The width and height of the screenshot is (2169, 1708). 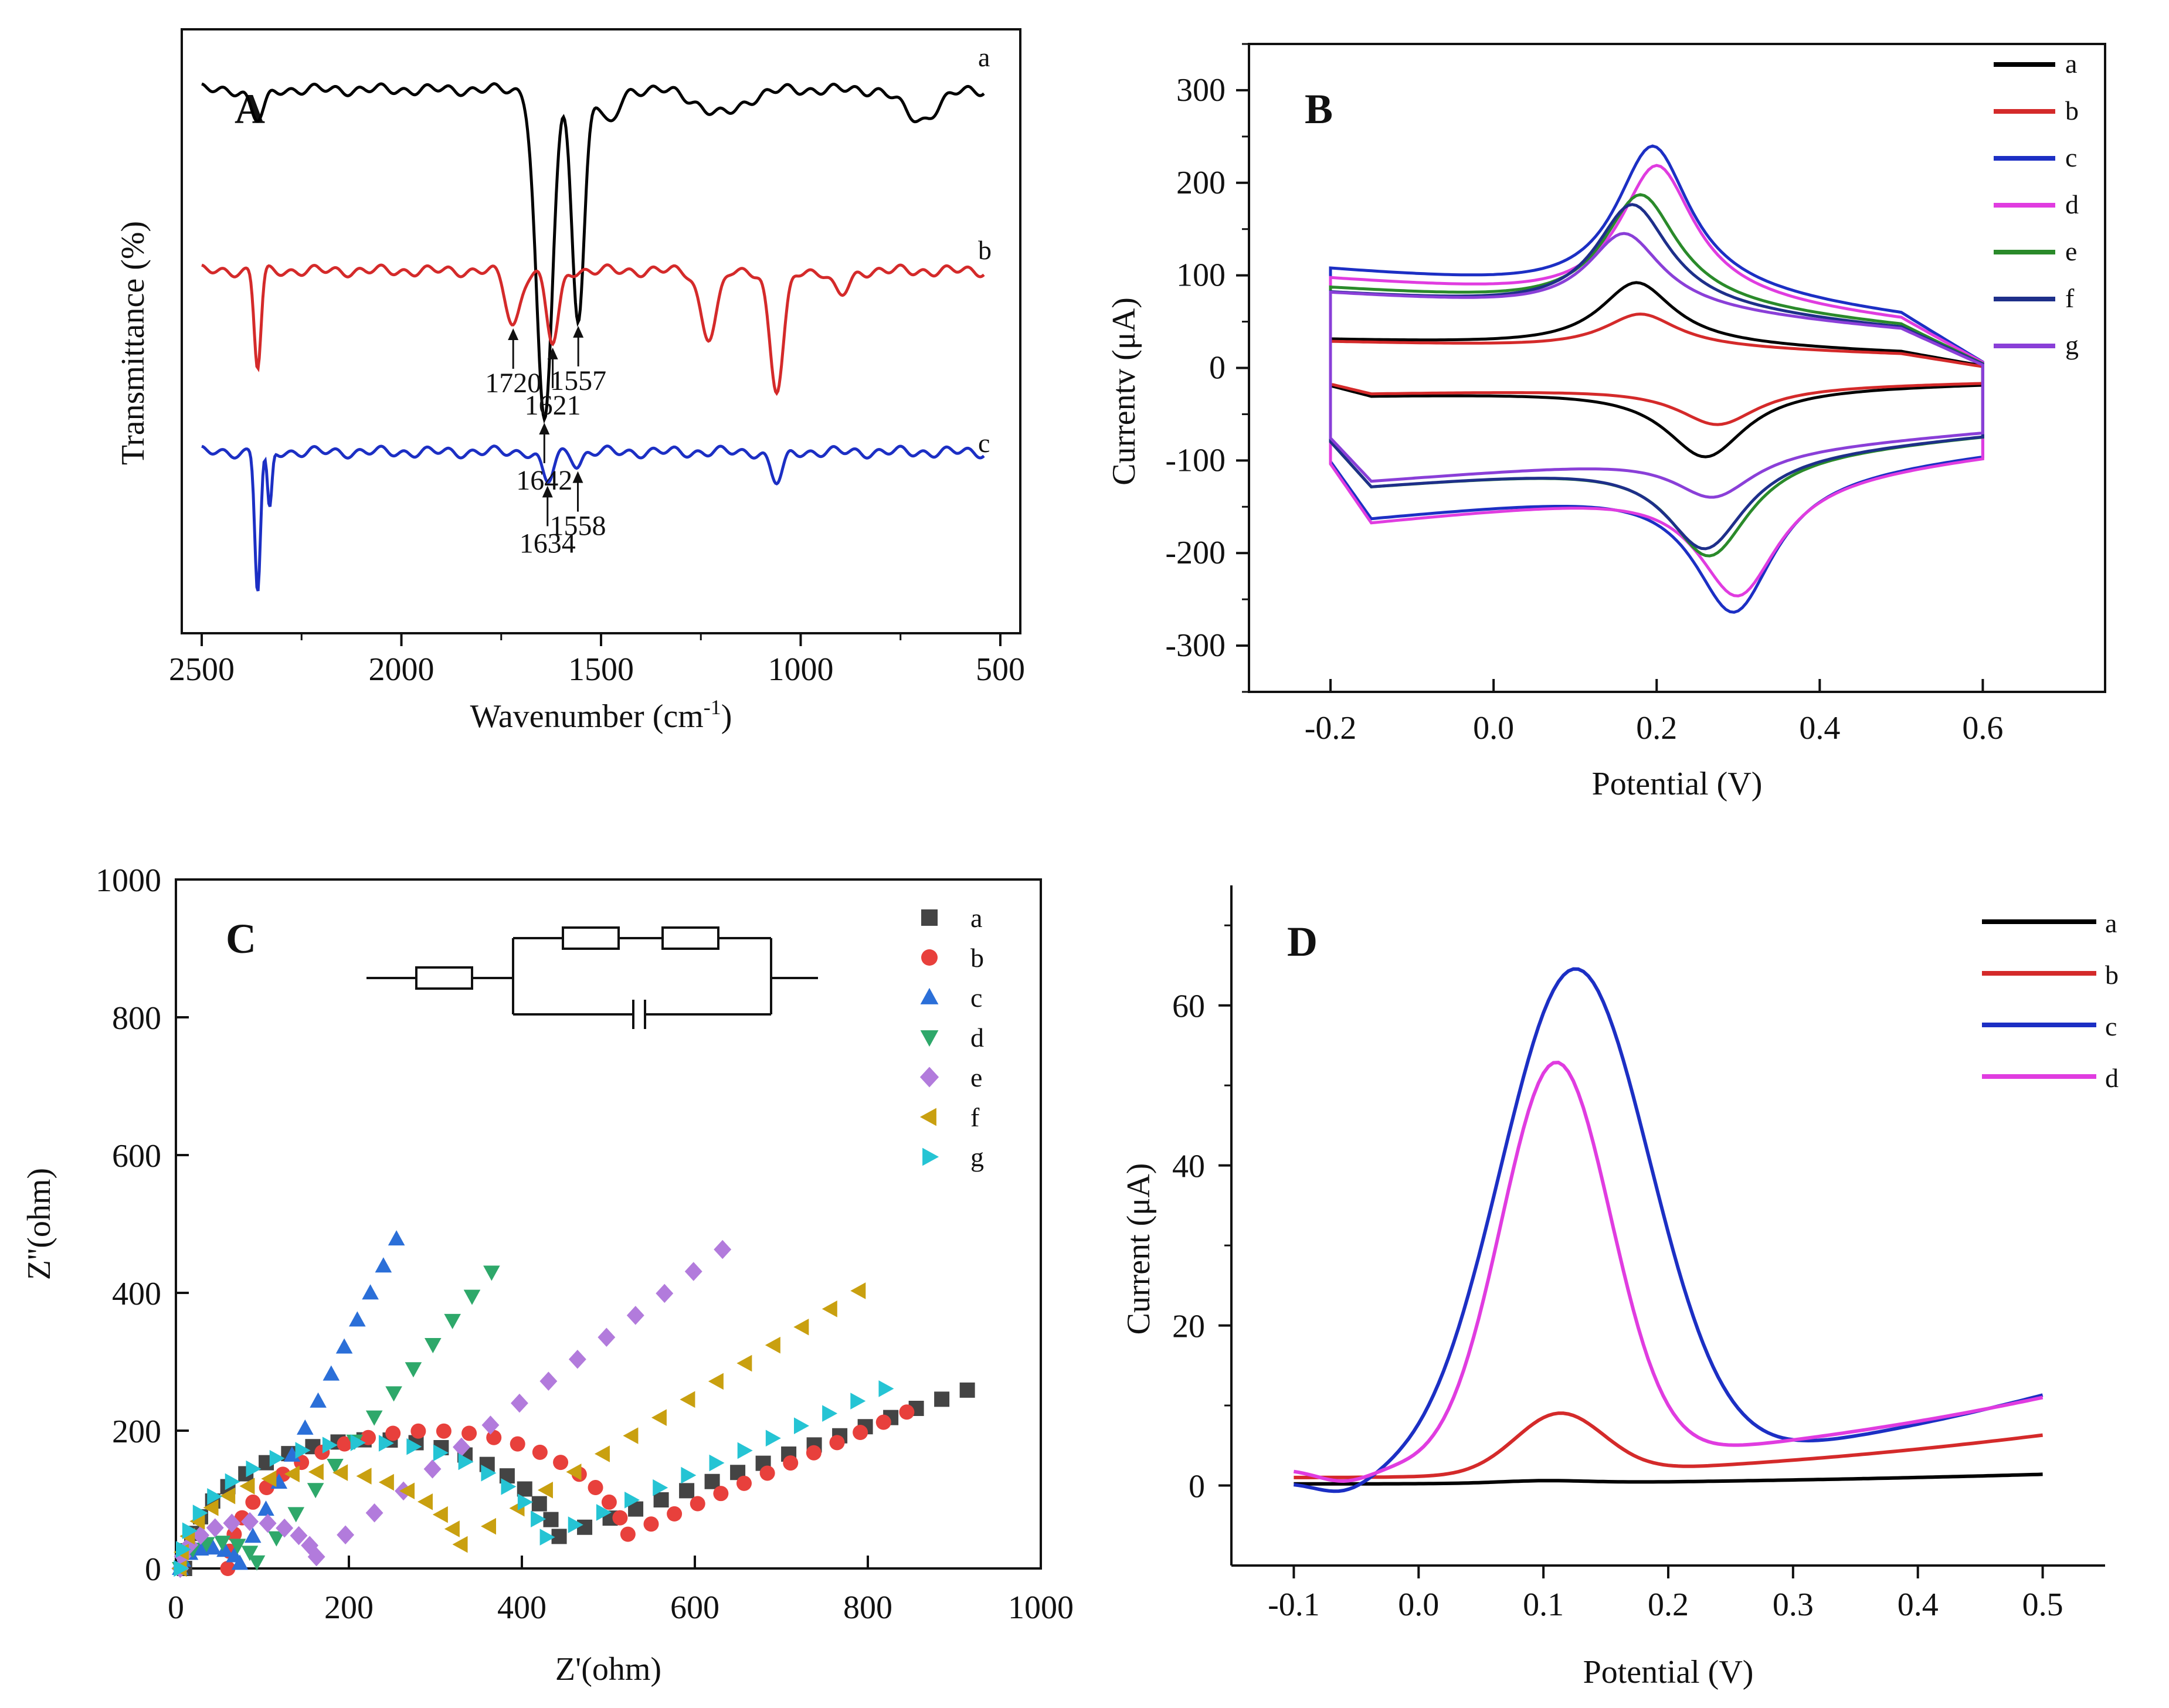 What do you see at coordinates (977, 1157) in the screenshot?
I see `legend-label-g: g` at bounding box center [977, 1157].